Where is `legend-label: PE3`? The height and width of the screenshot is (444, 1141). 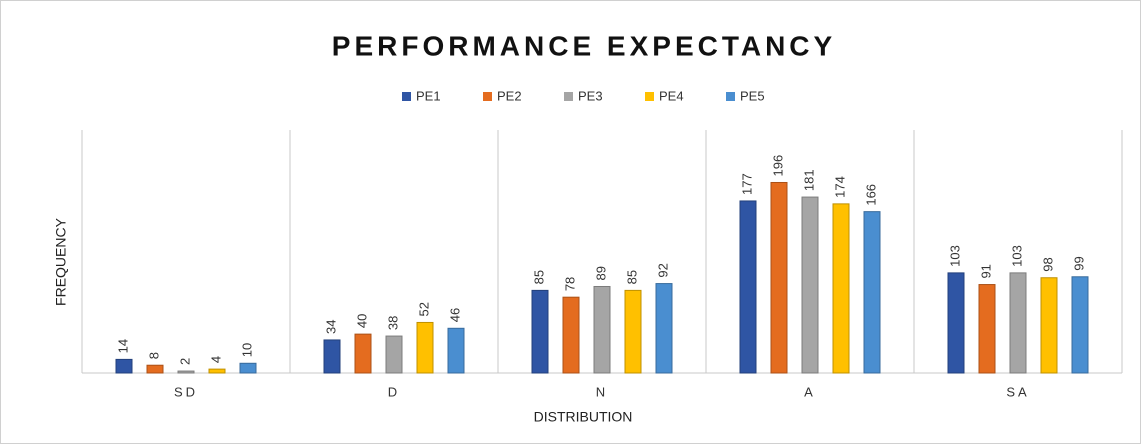
legend-label: PE3 is located at coordinates (590, 95).